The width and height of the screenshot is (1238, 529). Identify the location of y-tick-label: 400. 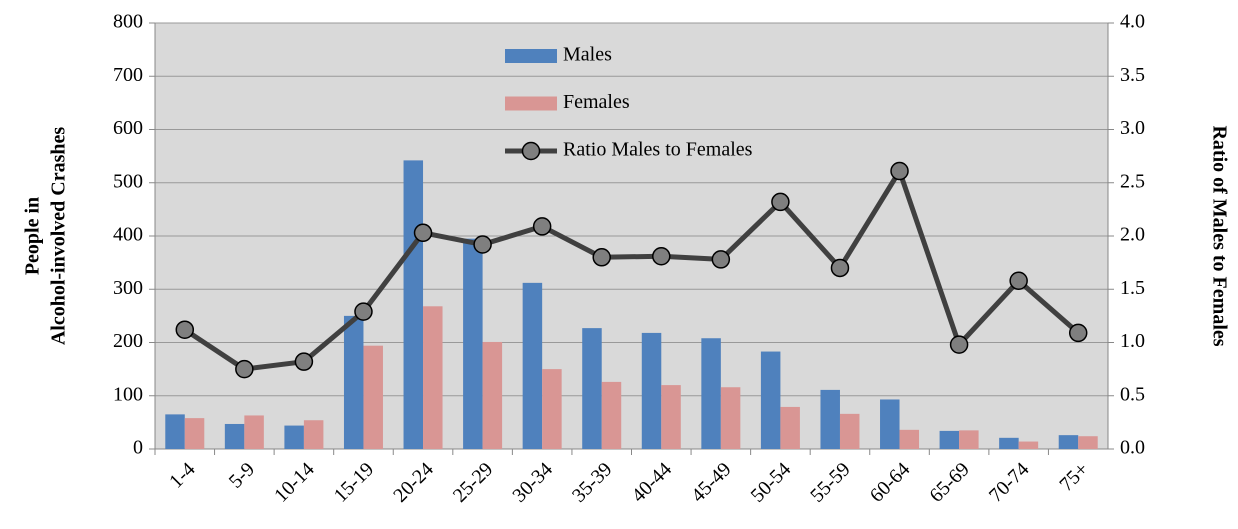
(128, 235).